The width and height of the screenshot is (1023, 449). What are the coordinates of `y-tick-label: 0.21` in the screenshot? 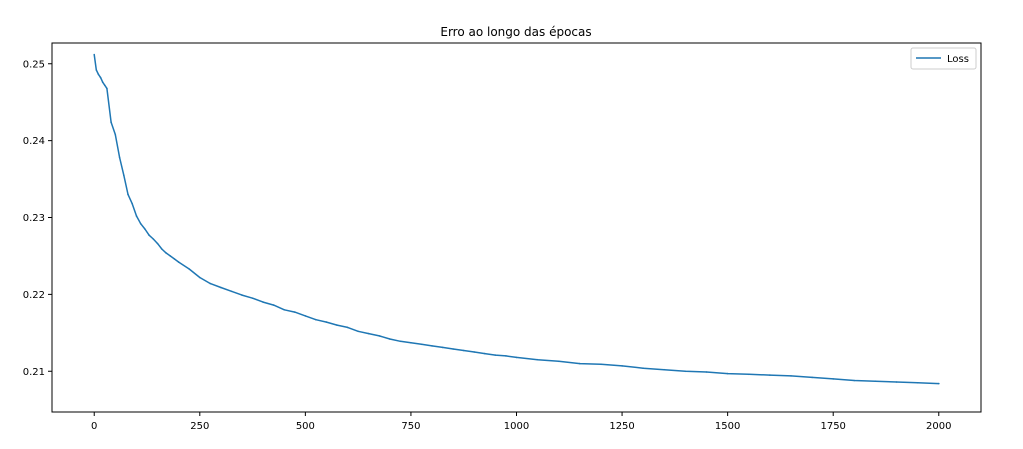 It's located at (34, 372).